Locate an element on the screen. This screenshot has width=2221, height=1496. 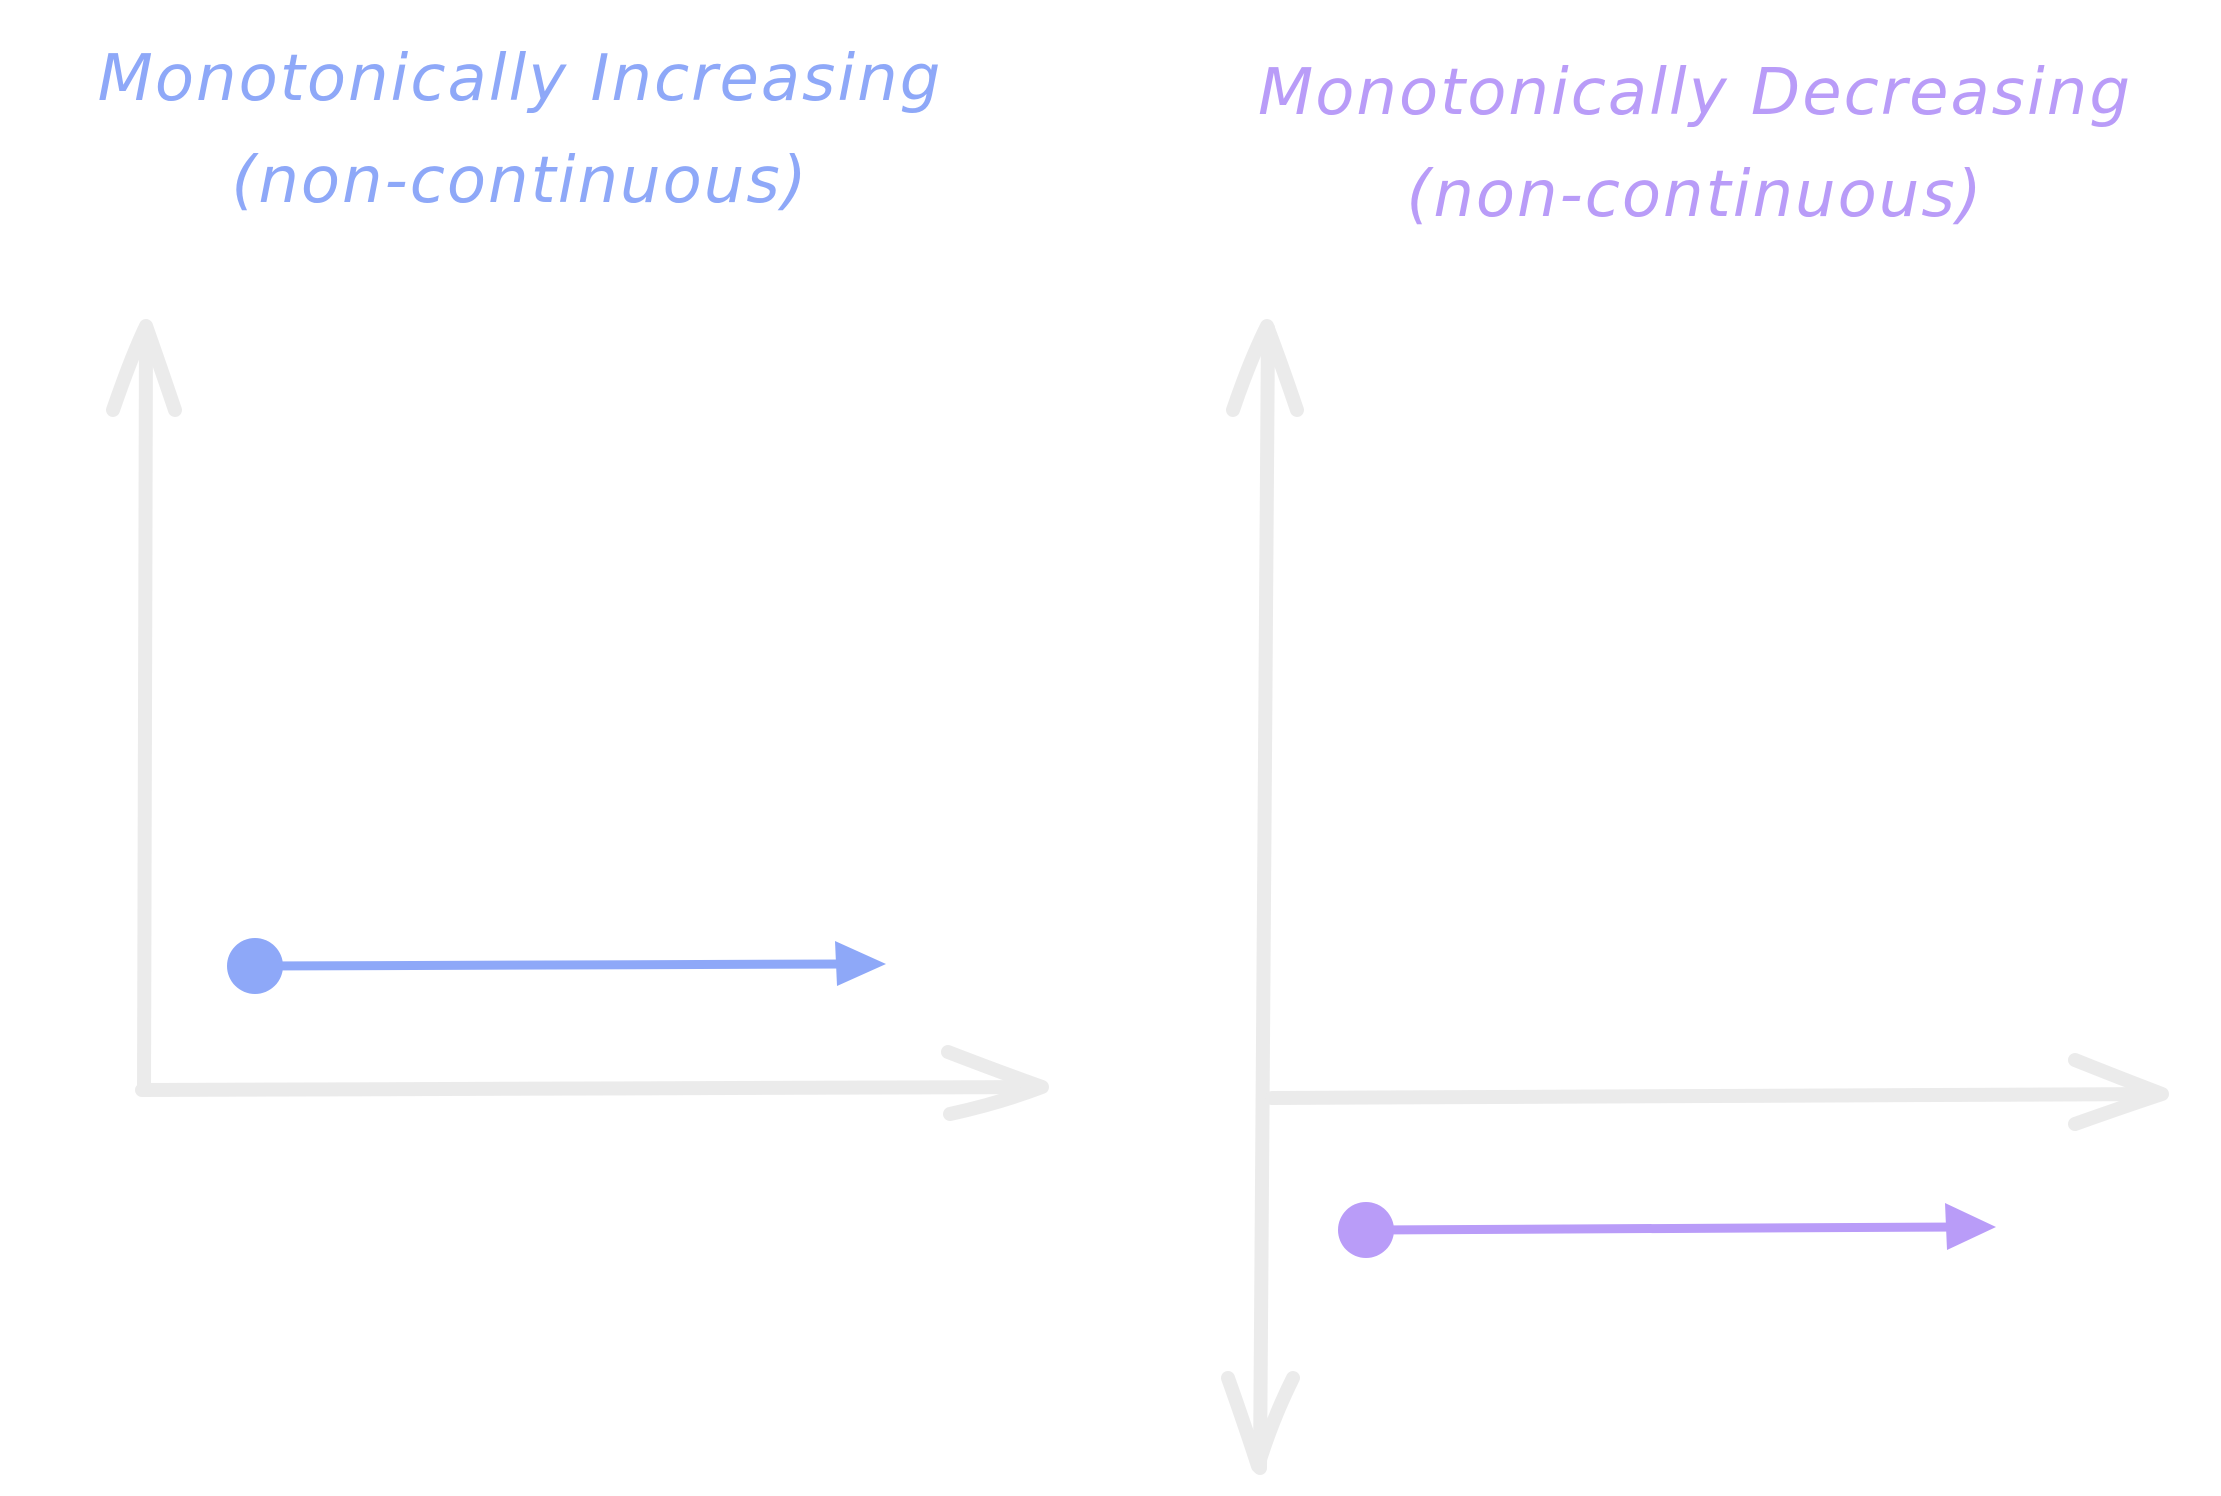
decreasing-title-line2: (non-continuous) is located at coordinates (1695, 195).